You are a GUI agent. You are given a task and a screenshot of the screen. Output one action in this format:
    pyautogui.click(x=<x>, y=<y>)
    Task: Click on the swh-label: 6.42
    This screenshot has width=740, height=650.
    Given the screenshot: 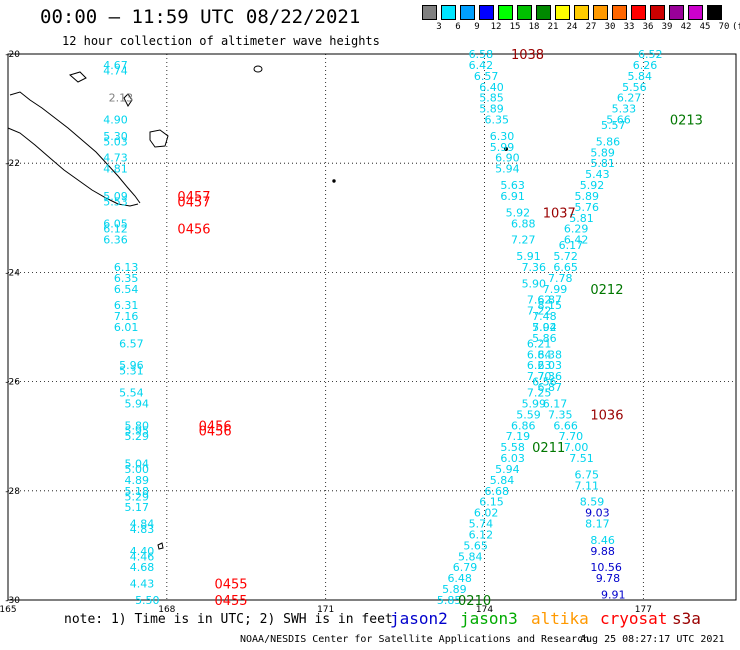 What is the action you would take?
    pyautogui.click(x=576, y=240)
    